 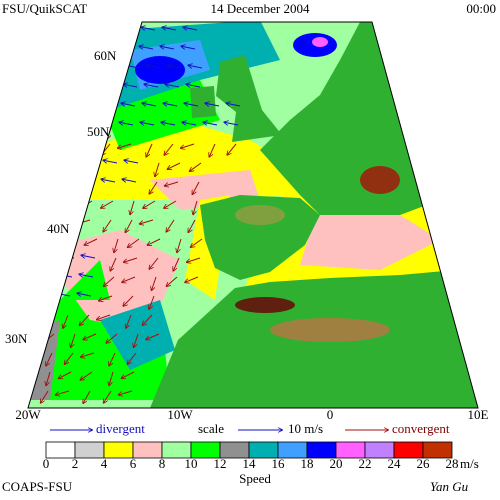 What do you see at coordinates (330, 414) in the screenshot?
I see `lon-label: 0` at bounding box center [330, 414].